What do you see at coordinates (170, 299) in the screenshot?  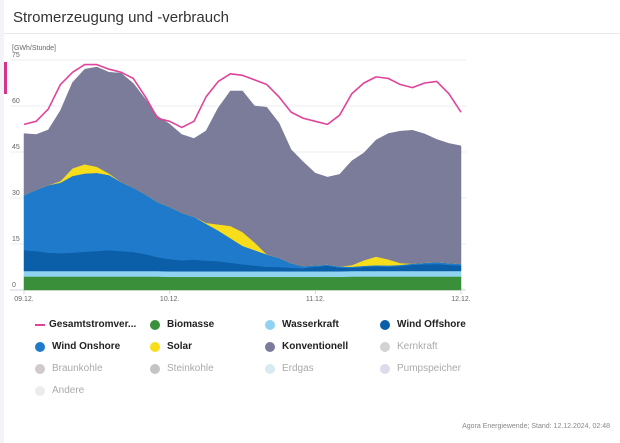 I see `x-tick-label: 10.12.` at bounding box center [170, 299].